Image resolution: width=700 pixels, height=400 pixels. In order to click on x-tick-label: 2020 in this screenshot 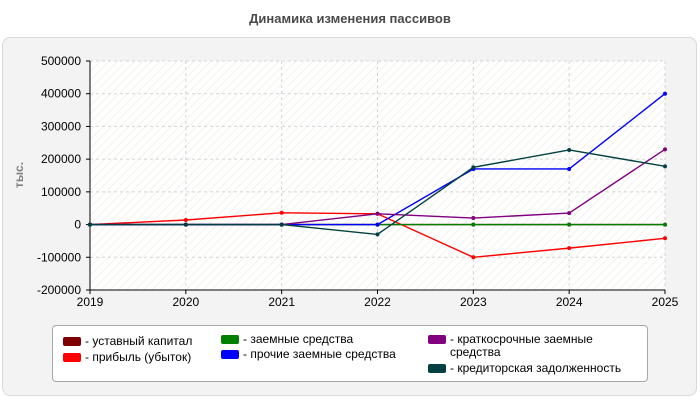, I will do `click(185, 302)`.